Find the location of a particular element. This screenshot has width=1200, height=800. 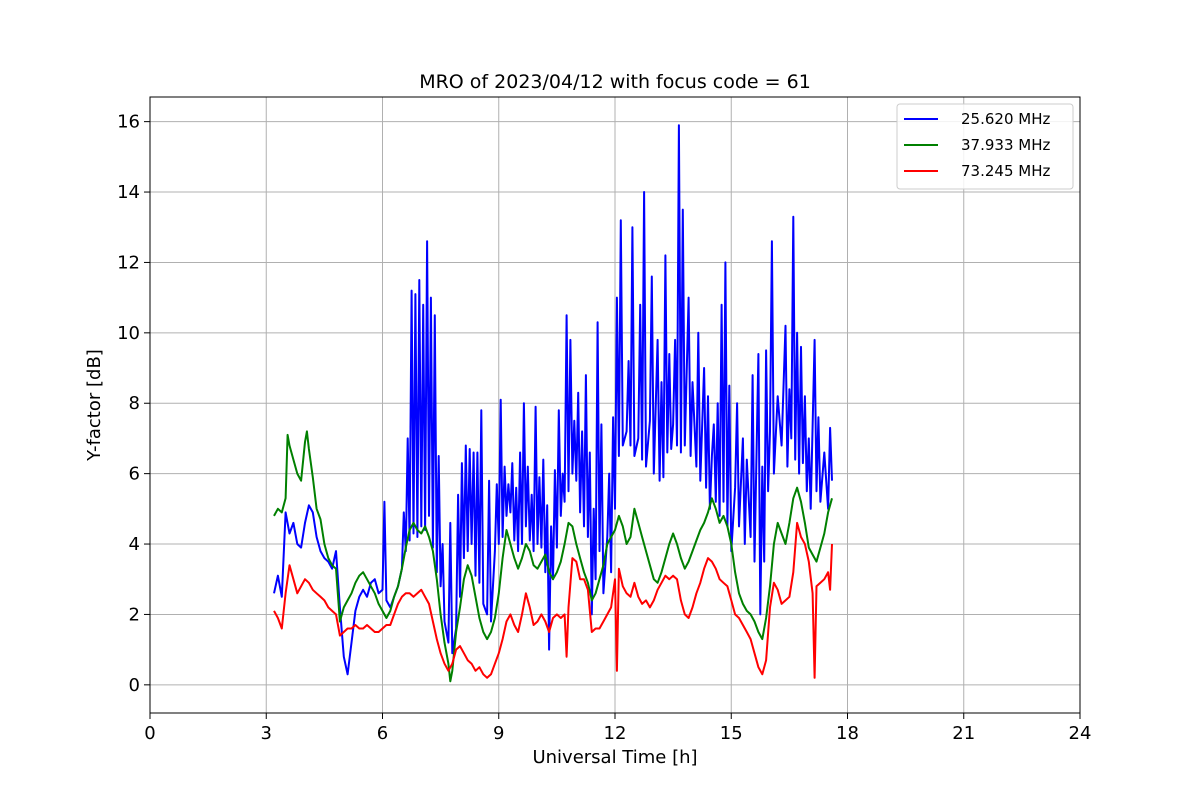

y-axis-label: Y-factor [dB] is located at coordinates (94, 405).